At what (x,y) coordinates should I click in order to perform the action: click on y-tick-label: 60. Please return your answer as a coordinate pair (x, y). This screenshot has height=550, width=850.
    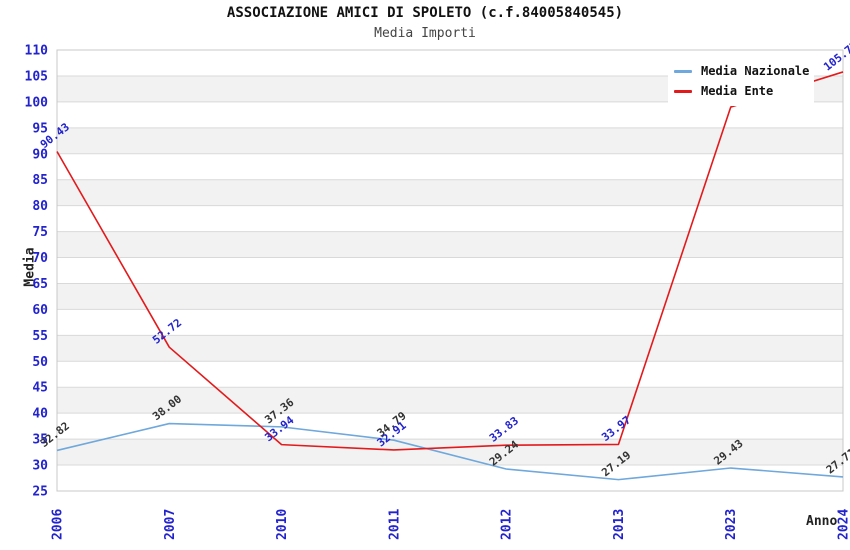
    Looking at the image, I should click on (40, 310).